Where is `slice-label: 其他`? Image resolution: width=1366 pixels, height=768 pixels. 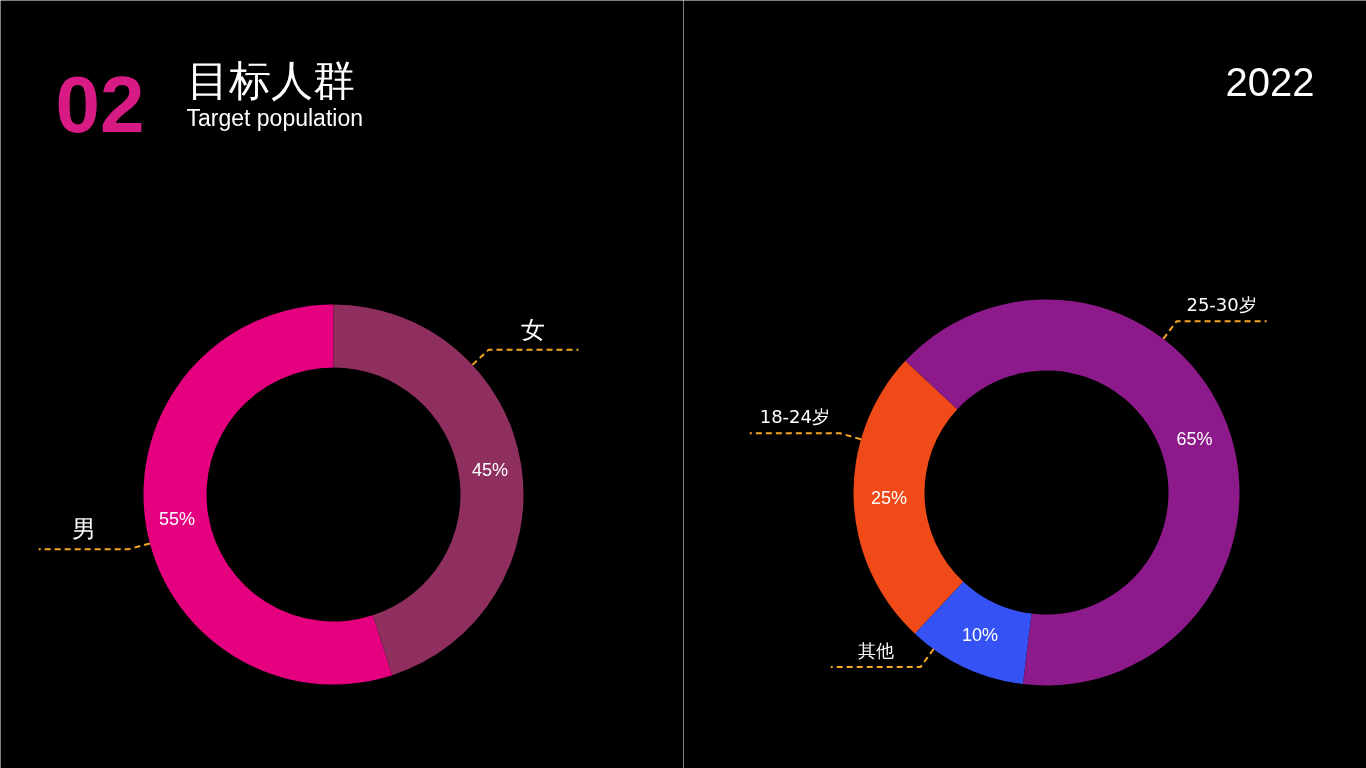
slice-label: 其他 is located at coordinates (875, 650).